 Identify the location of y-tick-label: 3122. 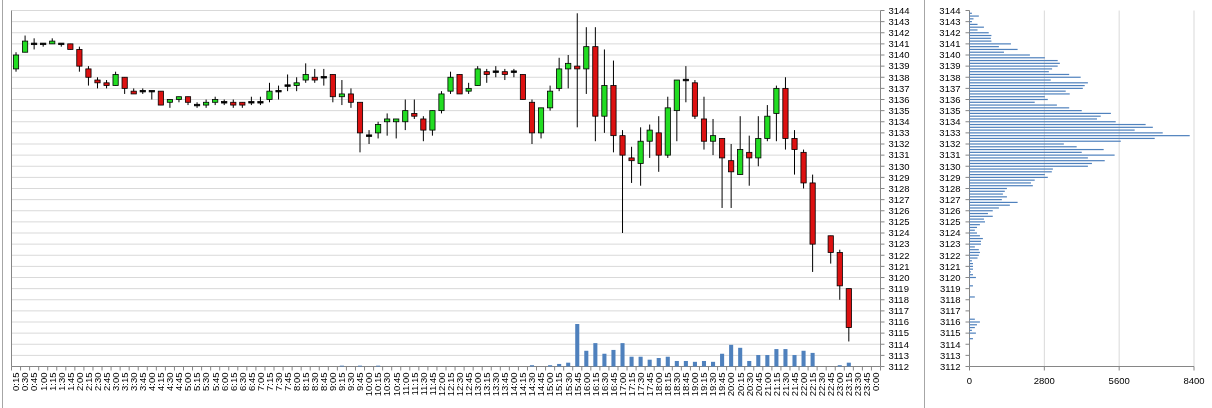
(899, 255).